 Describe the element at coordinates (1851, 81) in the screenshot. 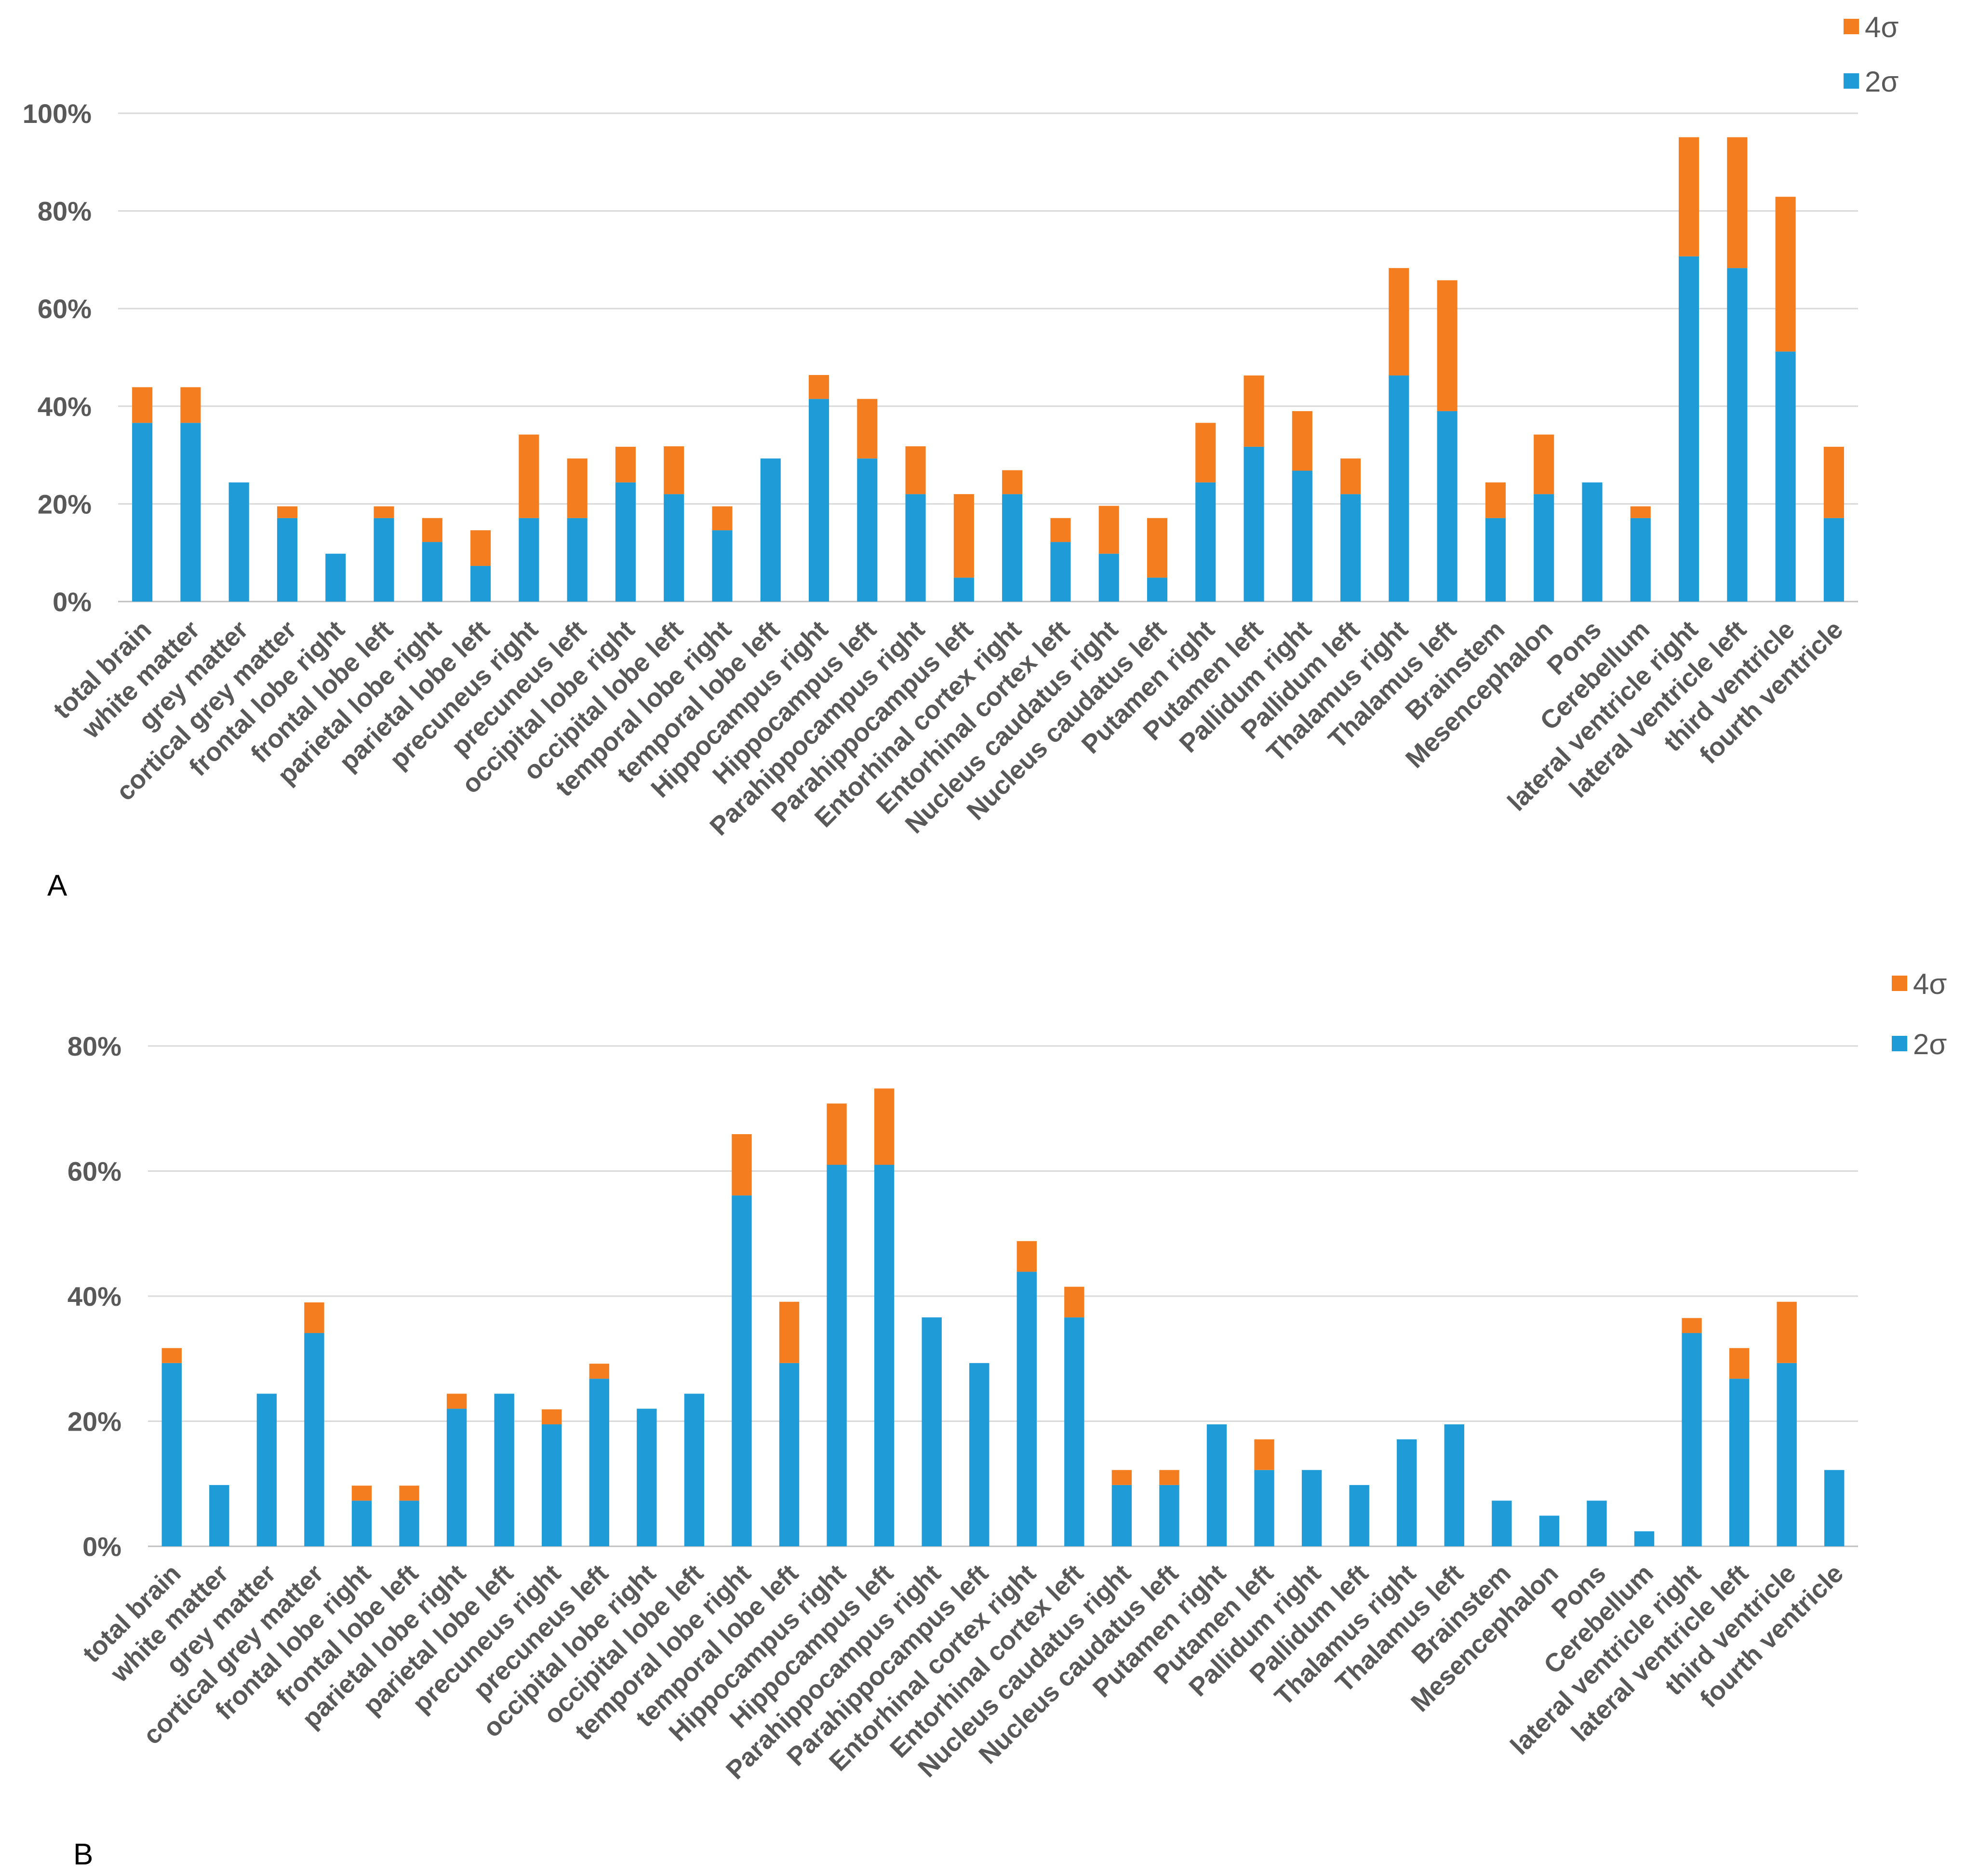

I see `panel-a-legend-swatch-2sigma` at that location.